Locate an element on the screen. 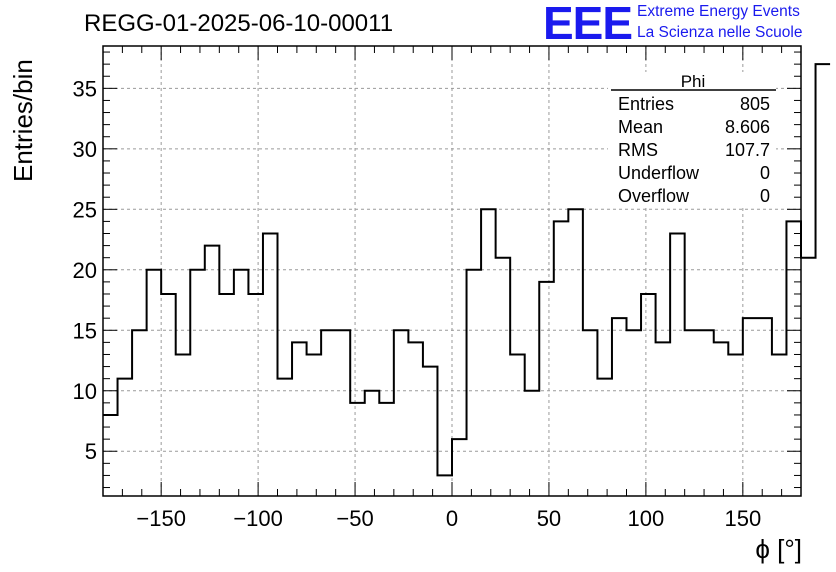 The width and height of the screenshot is (836, 572). stats-row-label: Underflow is located at coordinates (659, 173).